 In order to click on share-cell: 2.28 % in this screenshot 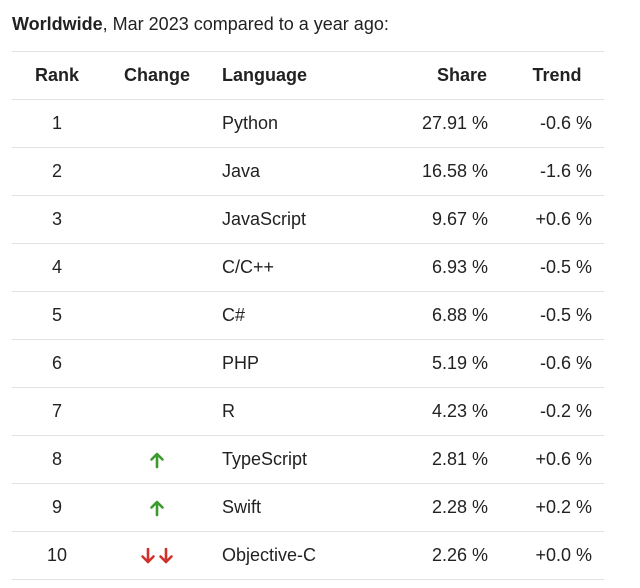, I will do `click(442, 507)`.